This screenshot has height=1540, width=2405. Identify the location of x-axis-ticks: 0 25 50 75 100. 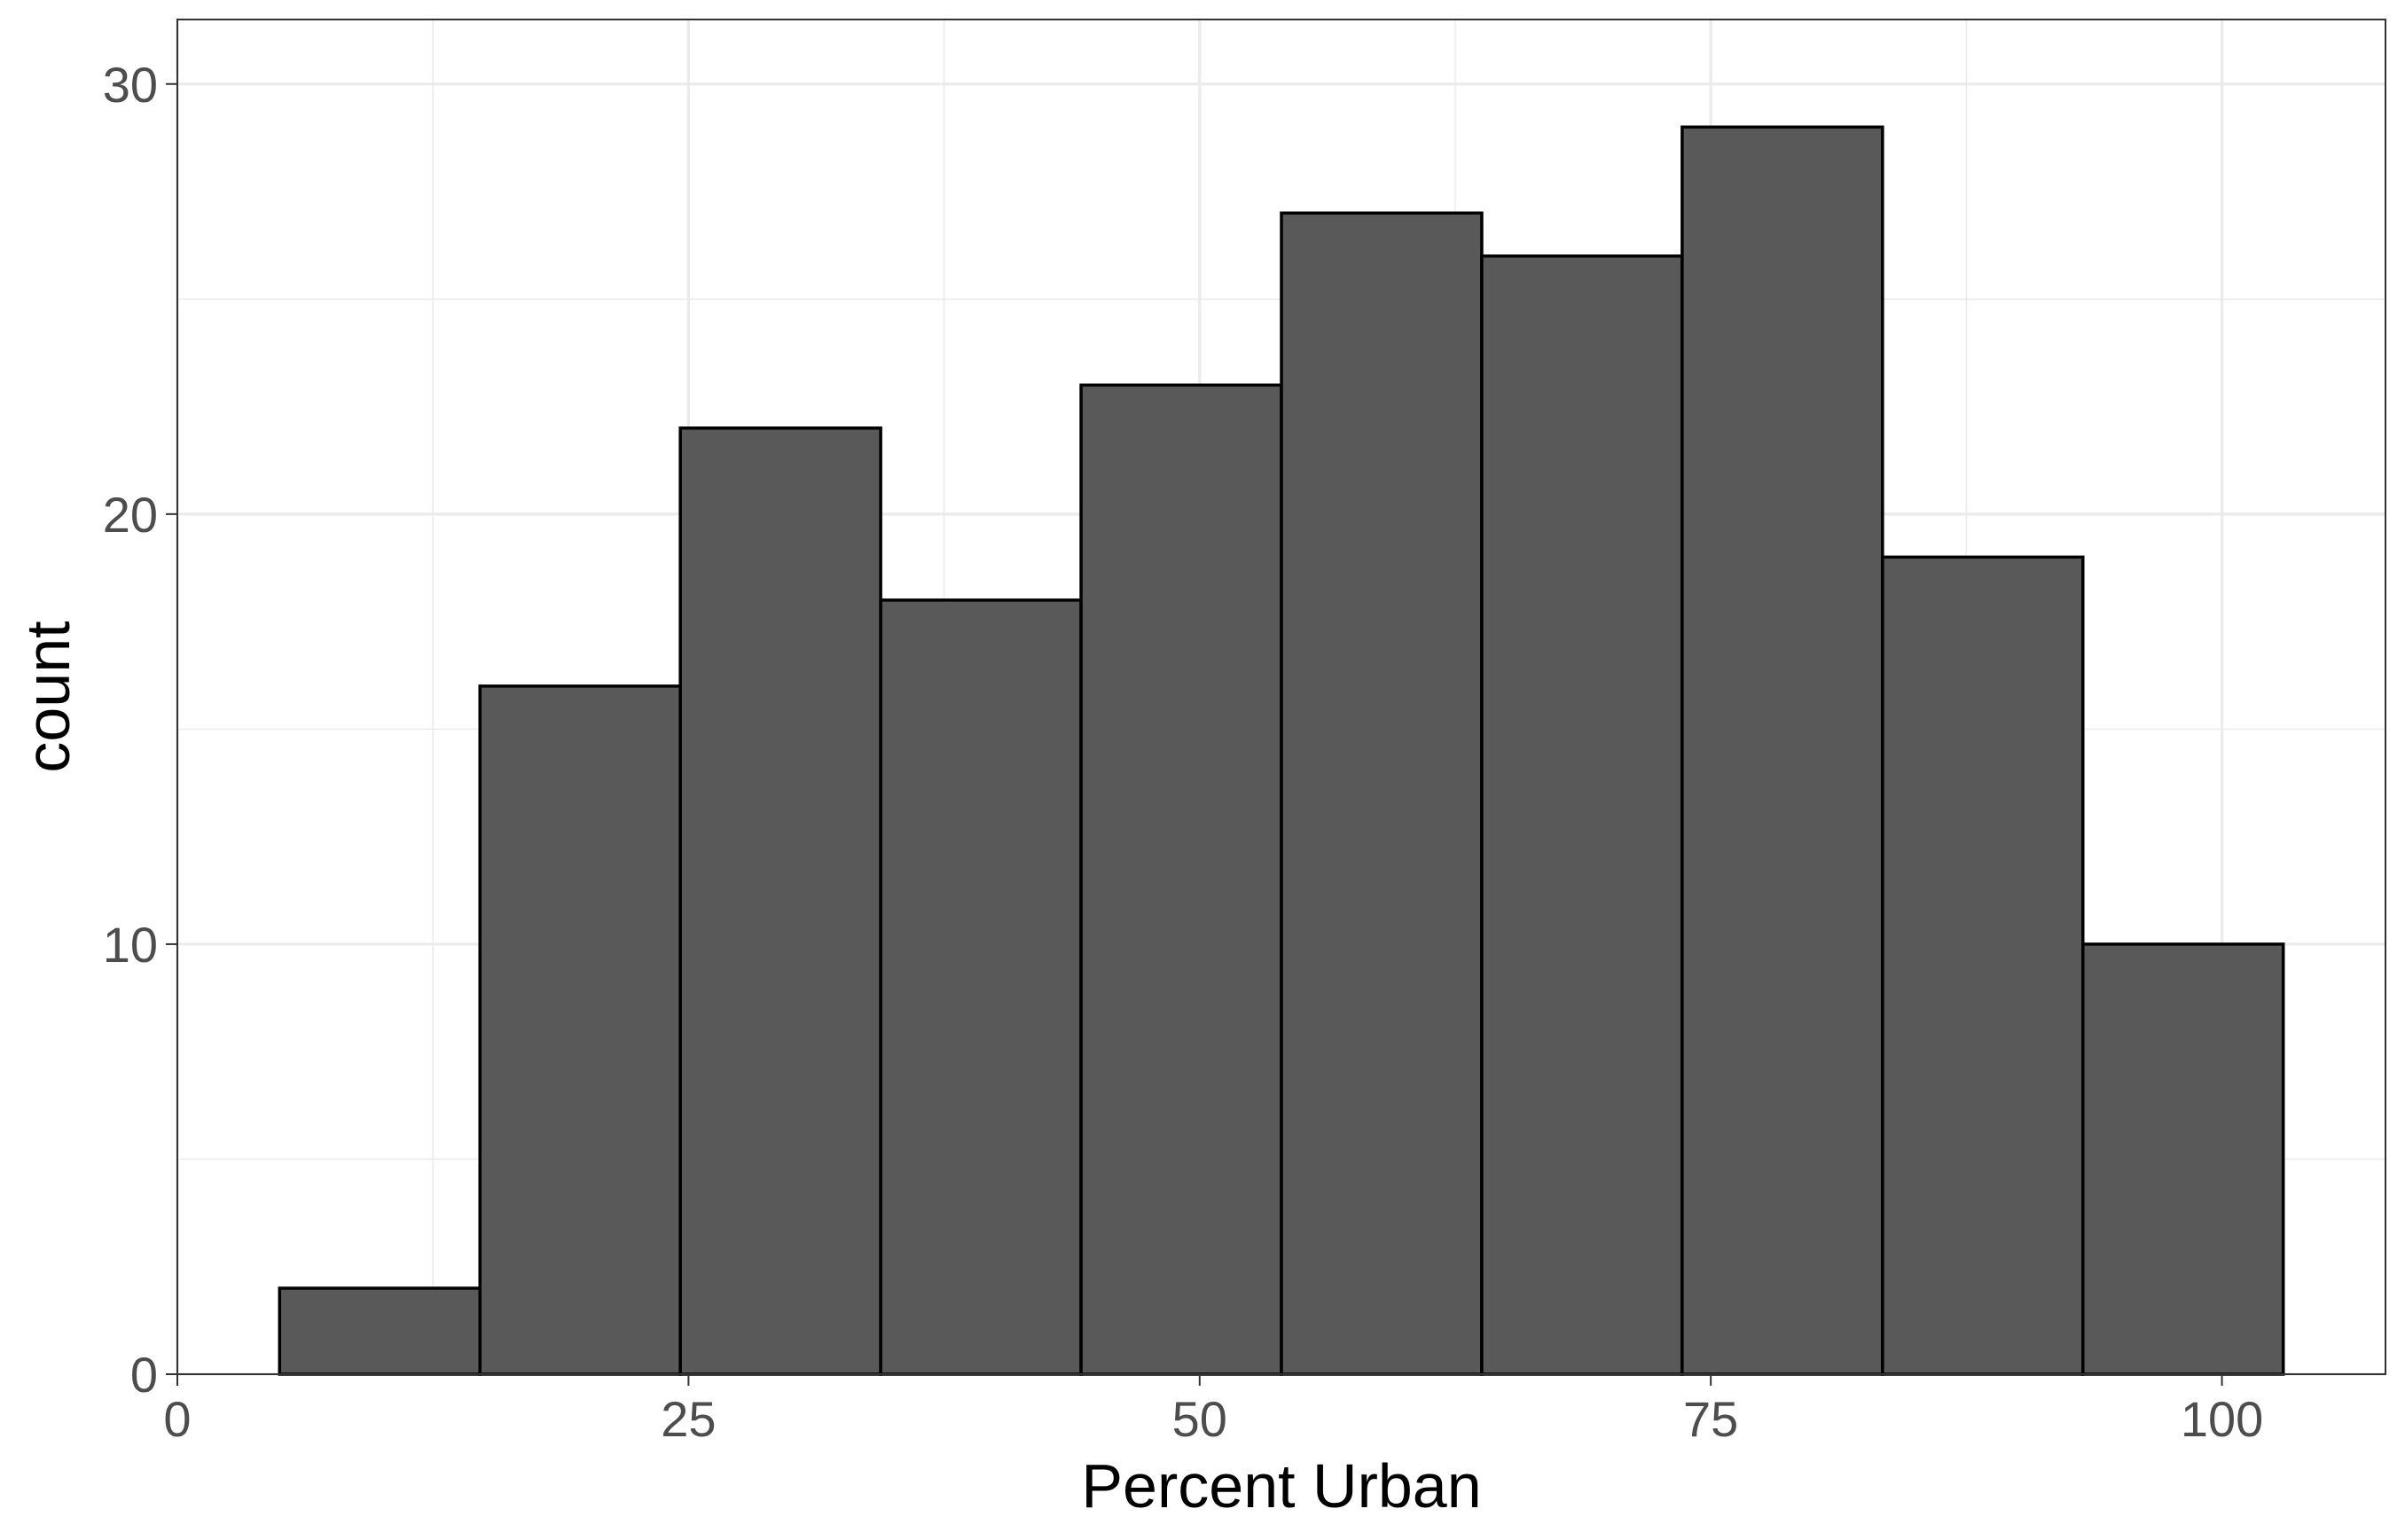
(1213, 1410).